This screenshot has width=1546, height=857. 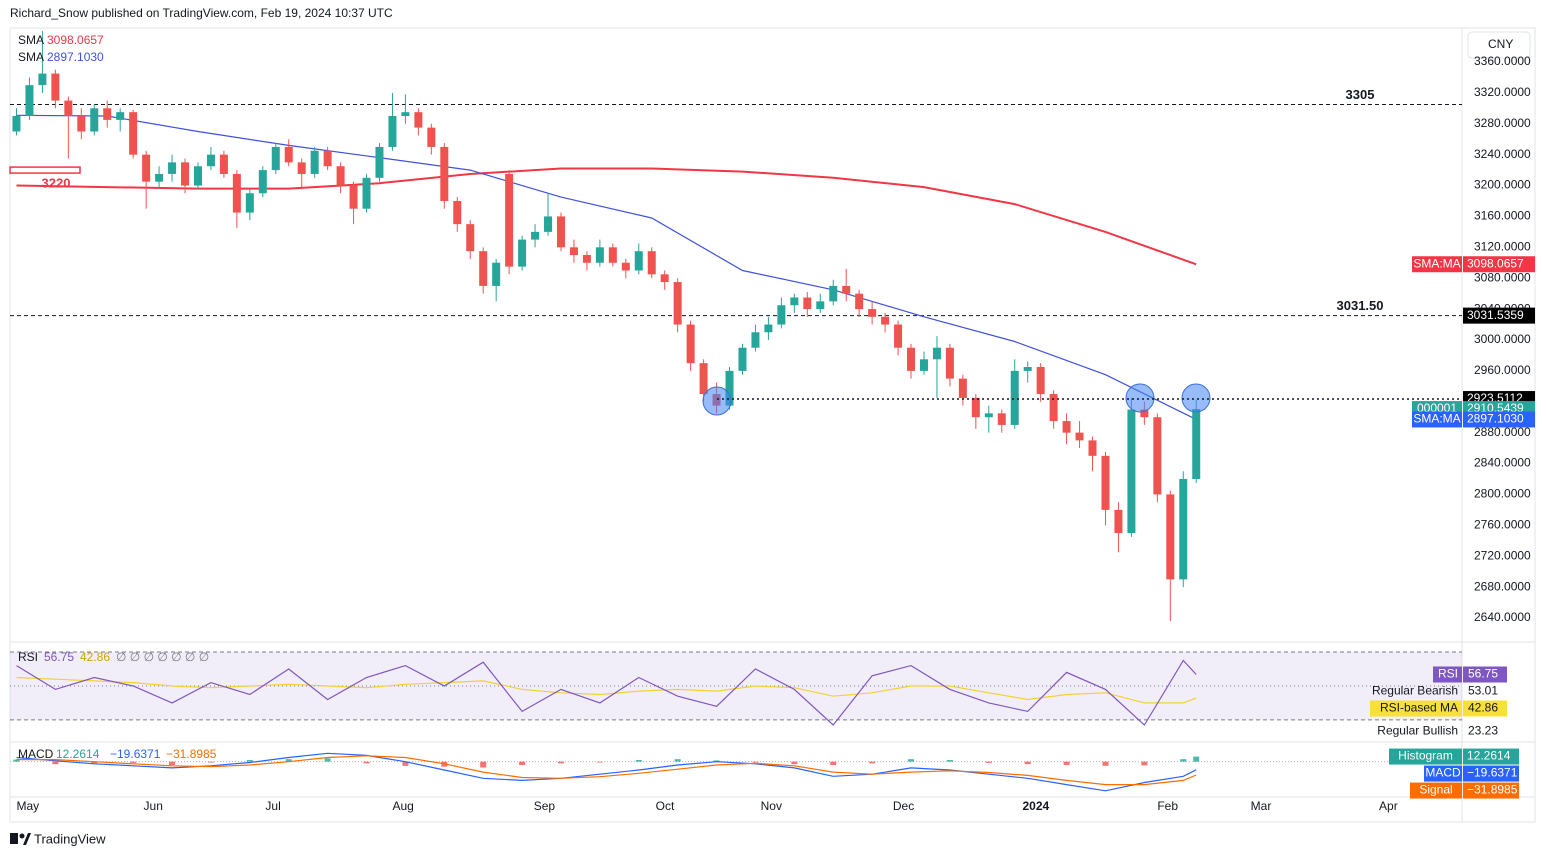 What do you see at coordinates (1495, 263) in the screenshot?
I see `price-tag-value: 3098.0657` at bounding box center [1495, 263].